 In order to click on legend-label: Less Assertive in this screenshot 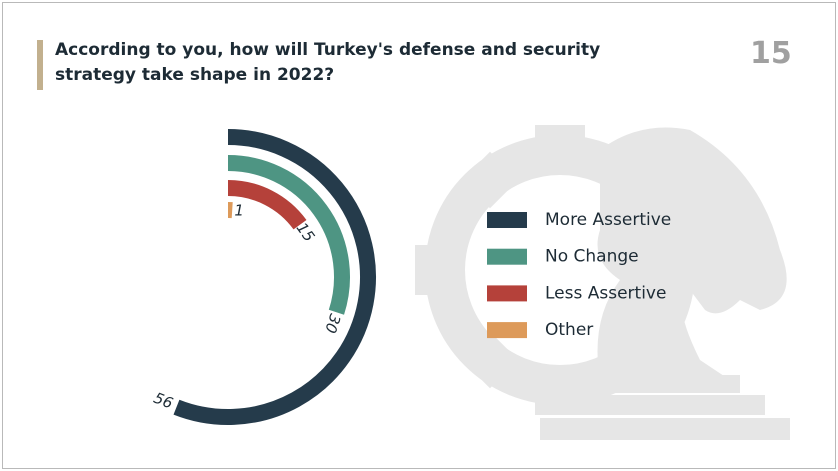, I will do `click(605, 293)`.